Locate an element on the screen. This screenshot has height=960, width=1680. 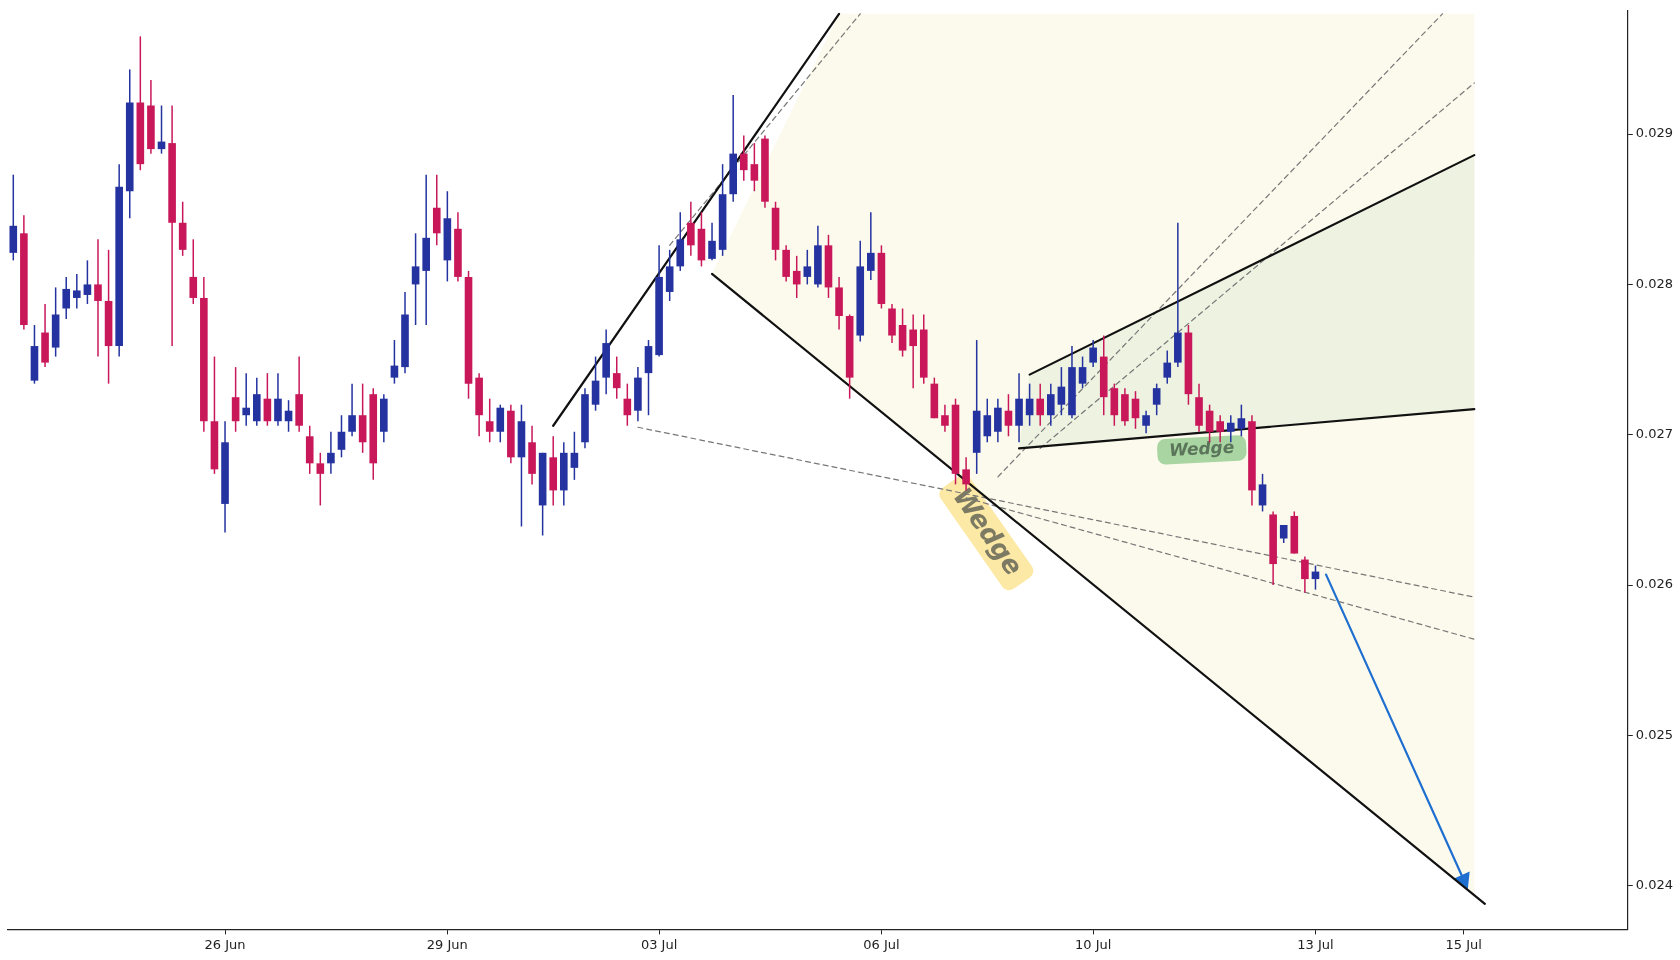
y-tick-label: 0.026 is located at coordinates (1654, 584).